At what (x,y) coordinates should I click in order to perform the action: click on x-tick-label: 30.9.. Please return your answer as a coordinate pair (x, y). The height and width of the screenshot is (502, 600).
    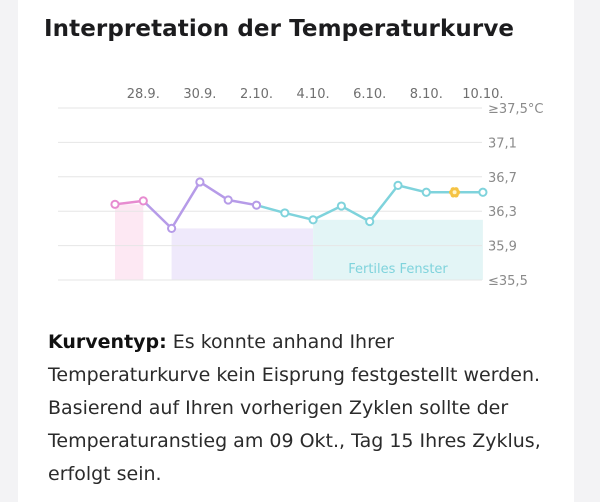
    Looking at the image, I should click on (199, 94).